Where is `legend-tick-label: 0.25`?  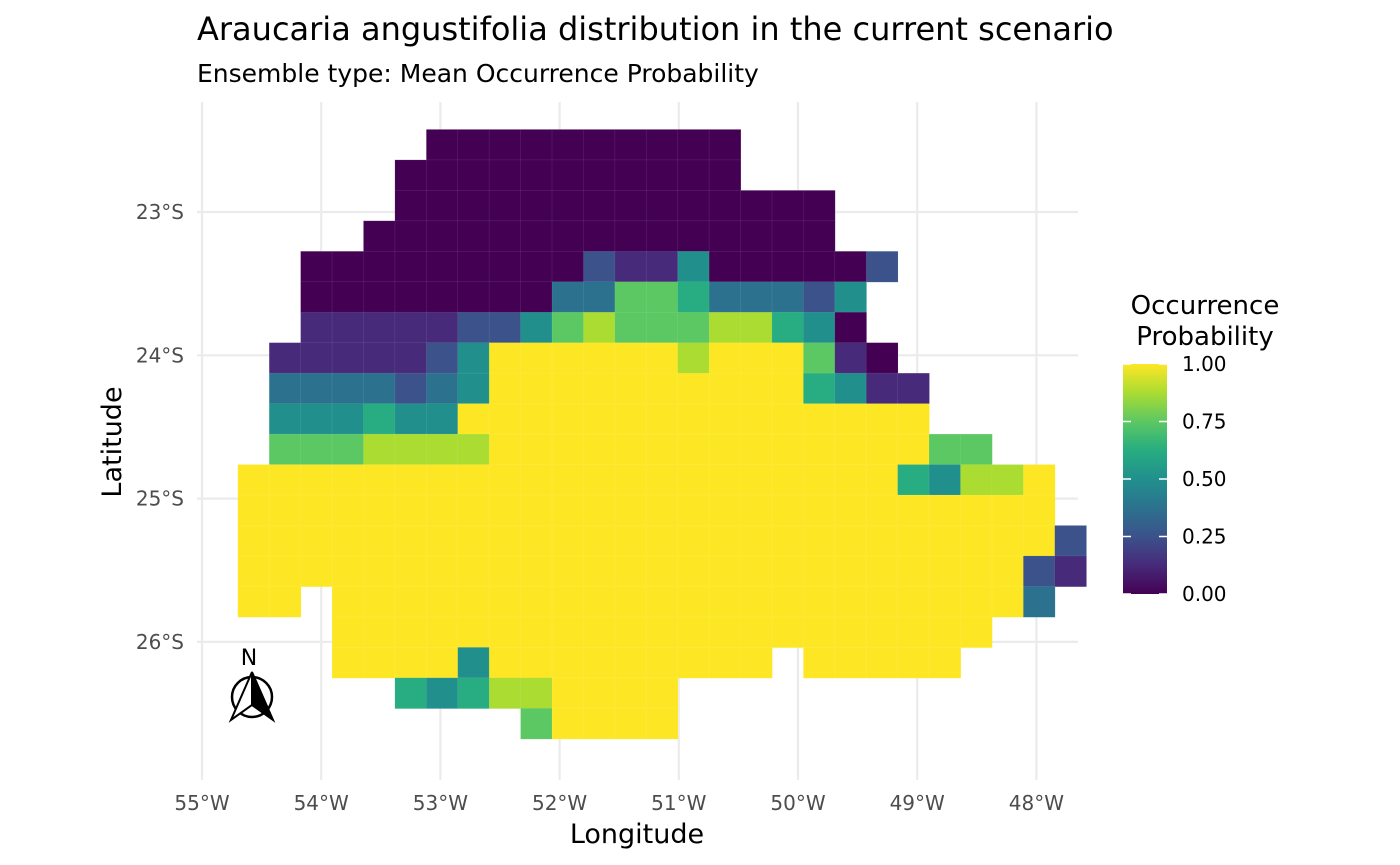 legend-tick-label: 0.25 is located at coordinates (1204, 537).